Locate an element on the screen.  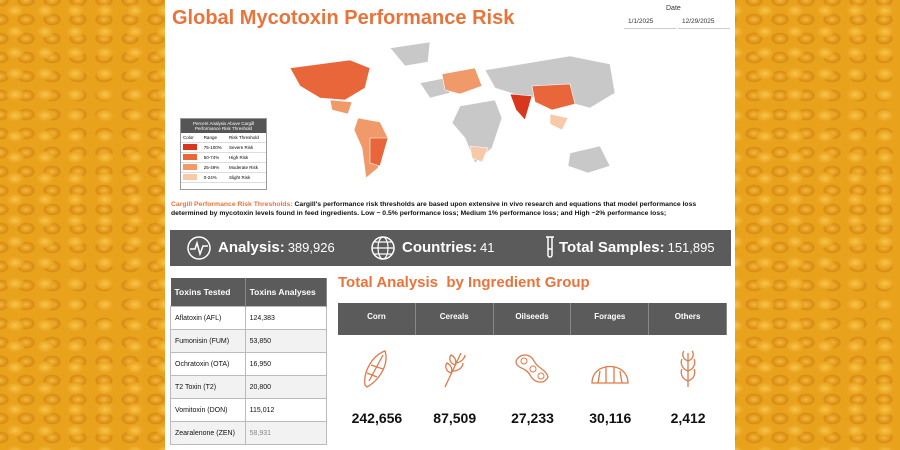
legend-row: 50-74% High Risk is located at coordinates (223, 157).